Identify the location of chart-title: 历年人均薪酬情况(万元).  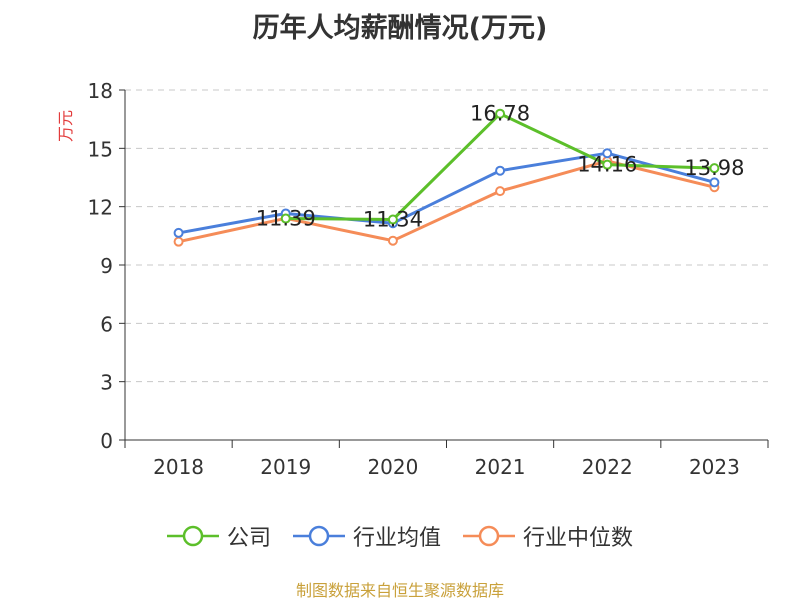
(400, 28).